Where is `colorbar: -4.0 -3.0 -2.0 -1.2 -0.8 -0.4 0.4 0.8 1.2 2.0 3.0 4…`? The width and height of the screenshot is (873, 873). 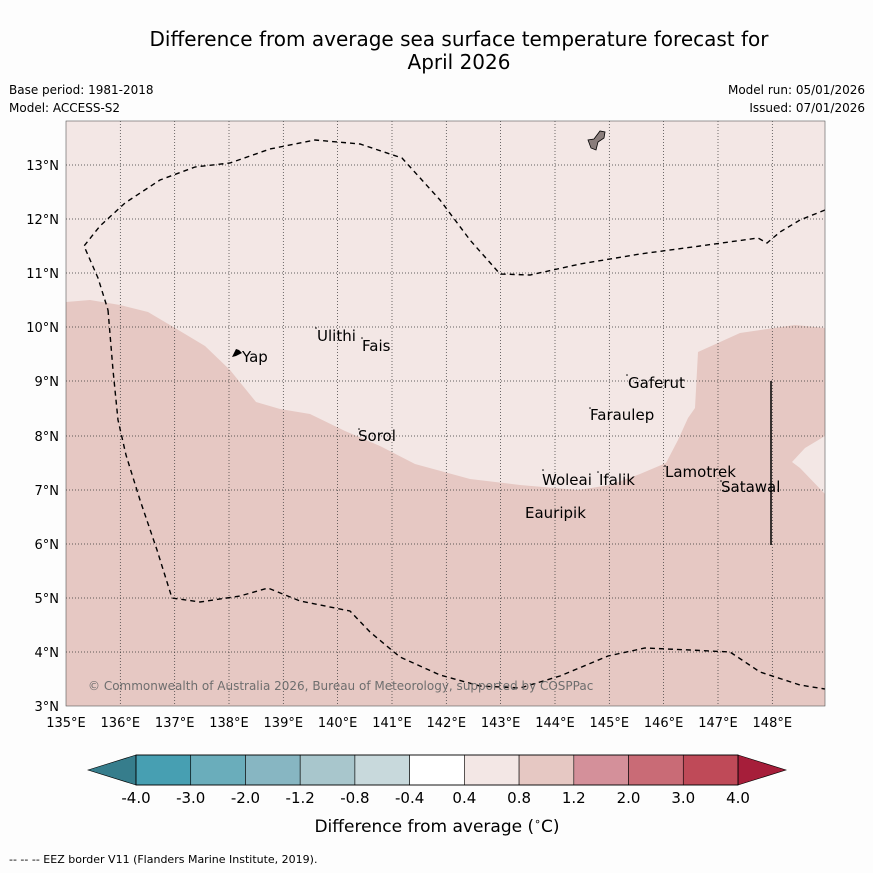
colorbar: -4.0 -3.0 -2.0 -1.2 -0.8 -0.4 0.4 0.8 1.2 2.0 3.0 4… is located at coordinates (437, 795).